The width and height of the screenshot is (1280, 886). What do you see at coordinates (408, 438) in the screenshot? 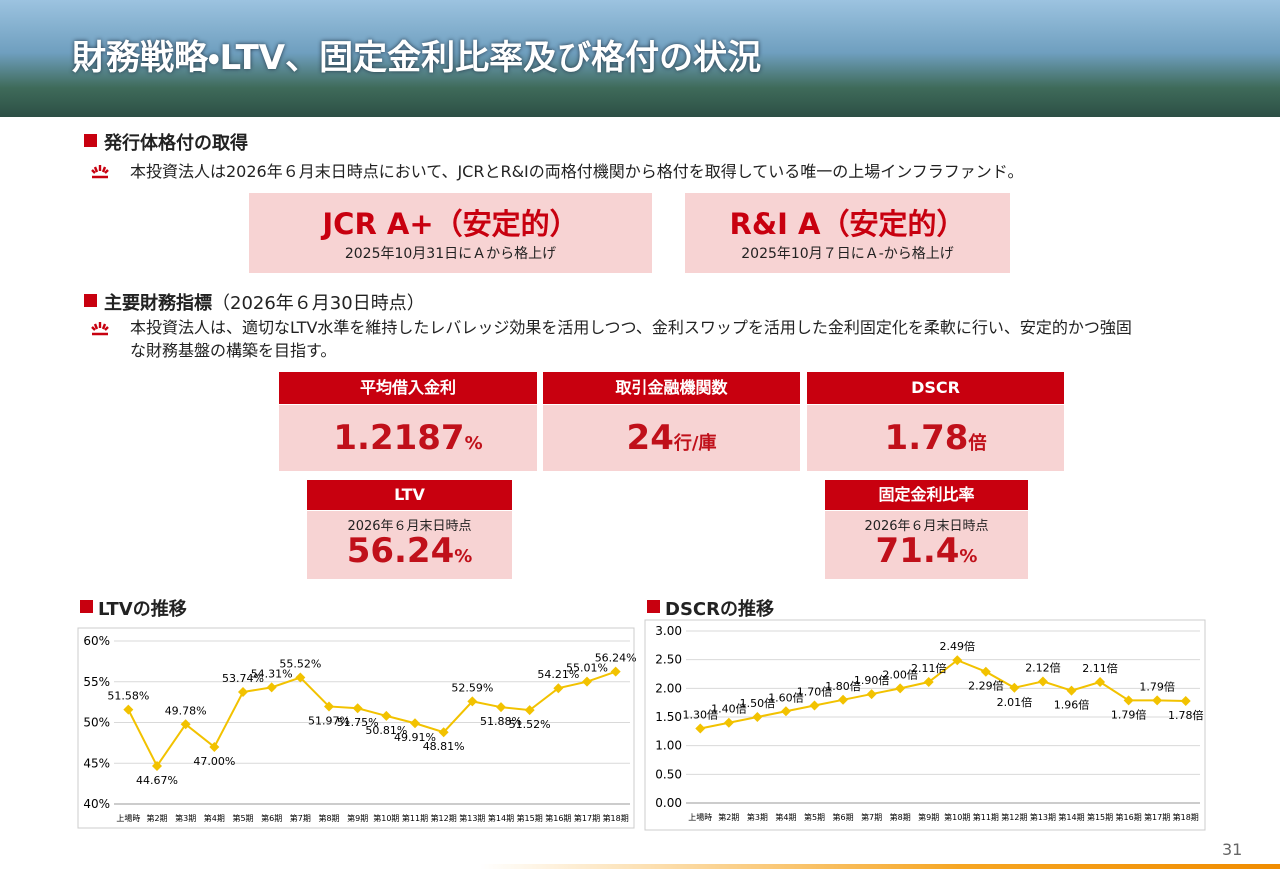
I see `metric-body: 1.2187%` at bounding box center [408, 438].